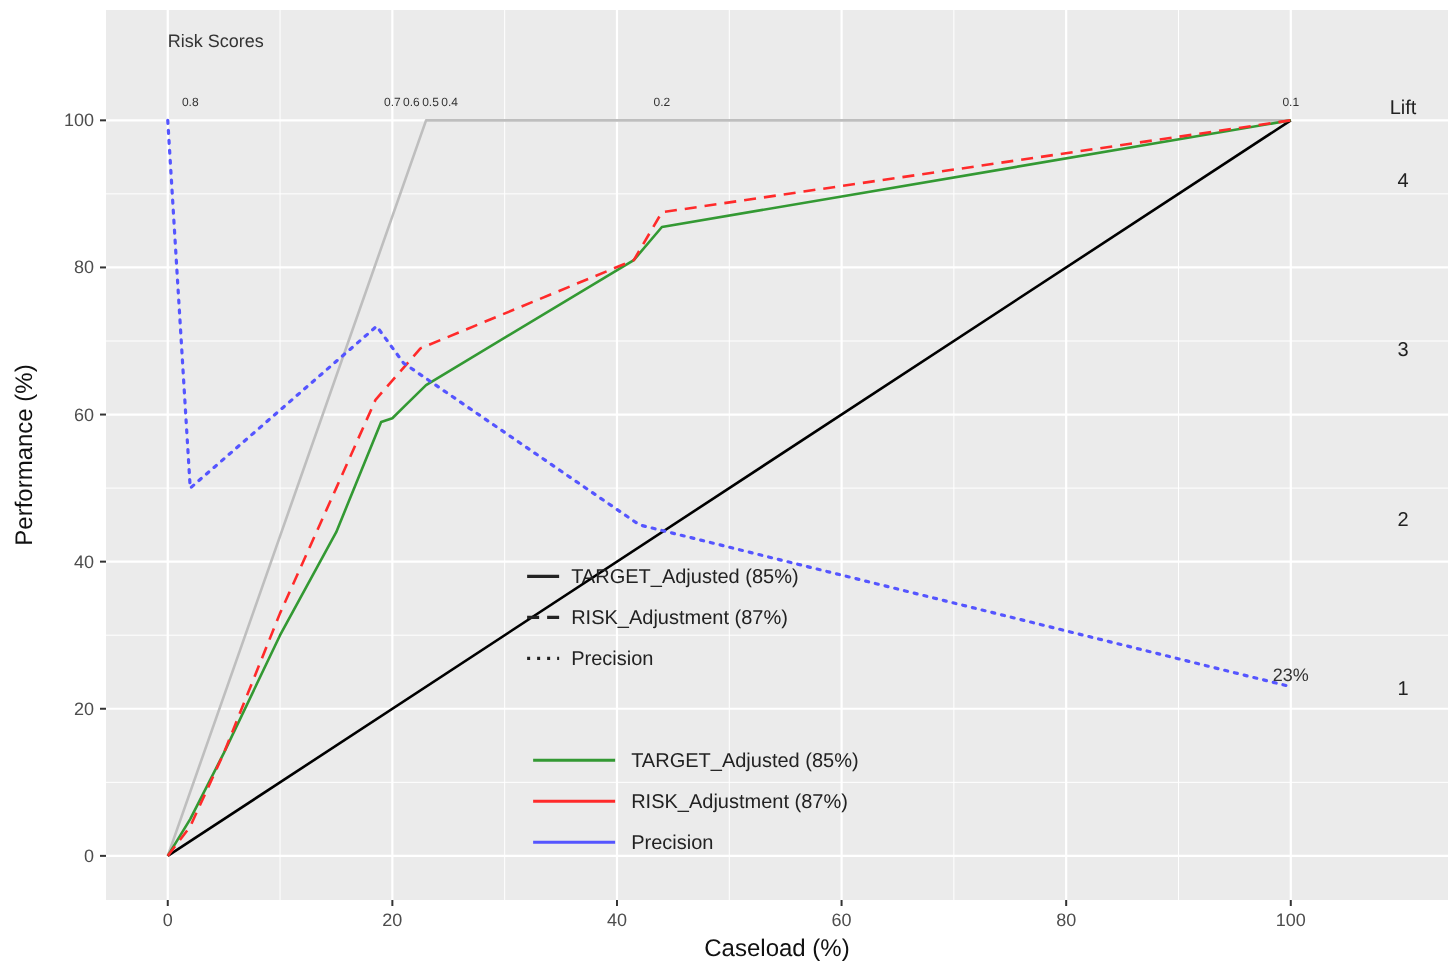  What do you see at coordinates (24, 455) in the screenshot?
I see `y-axis-title: Performance (%)` at bounding box center [24, 455].